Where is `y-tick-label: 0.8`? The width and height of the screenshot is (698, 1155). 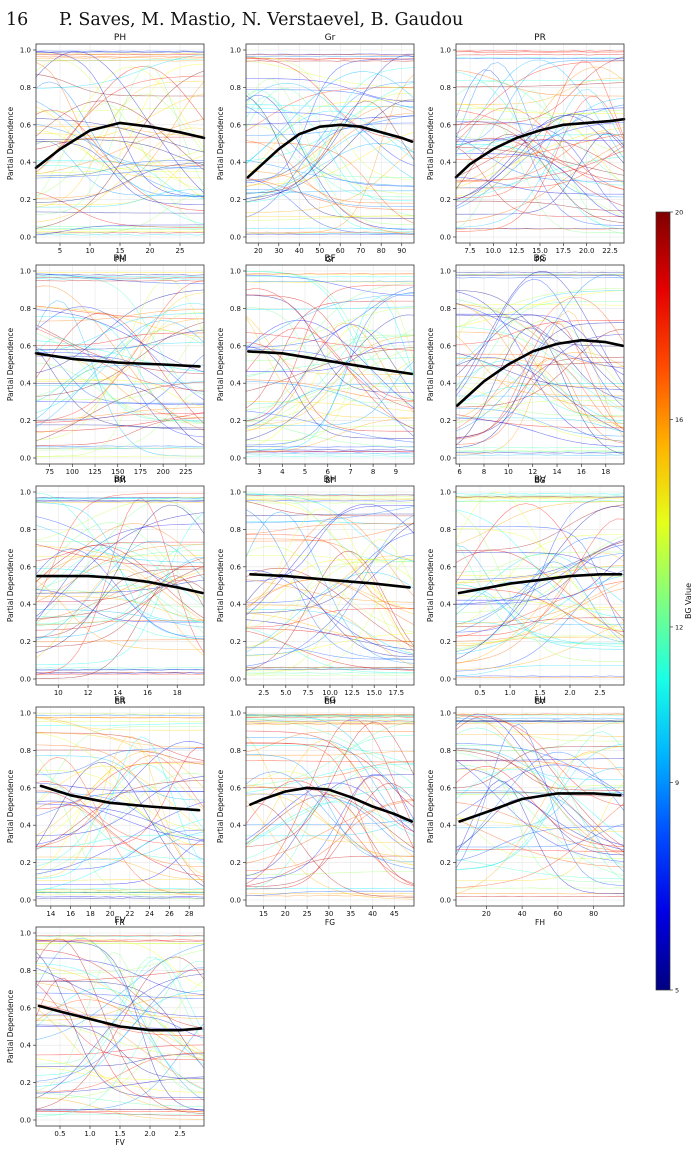 y-tick-label: 0.8 is located at coordinates (445, 88).